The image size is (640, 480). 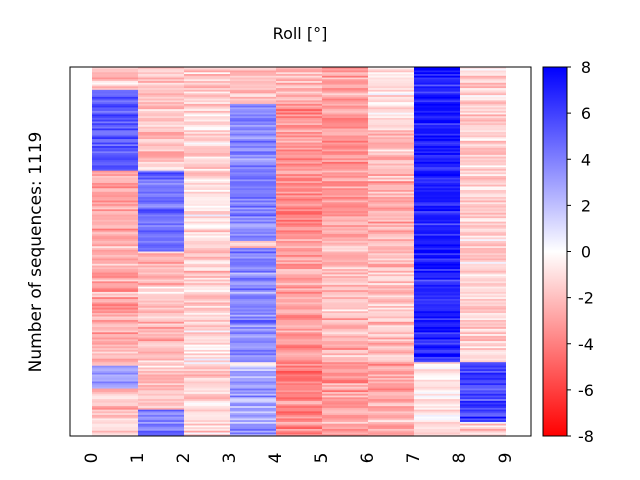 I want to click on colorbar-tick-label: -6, so click(x=586, y=390).